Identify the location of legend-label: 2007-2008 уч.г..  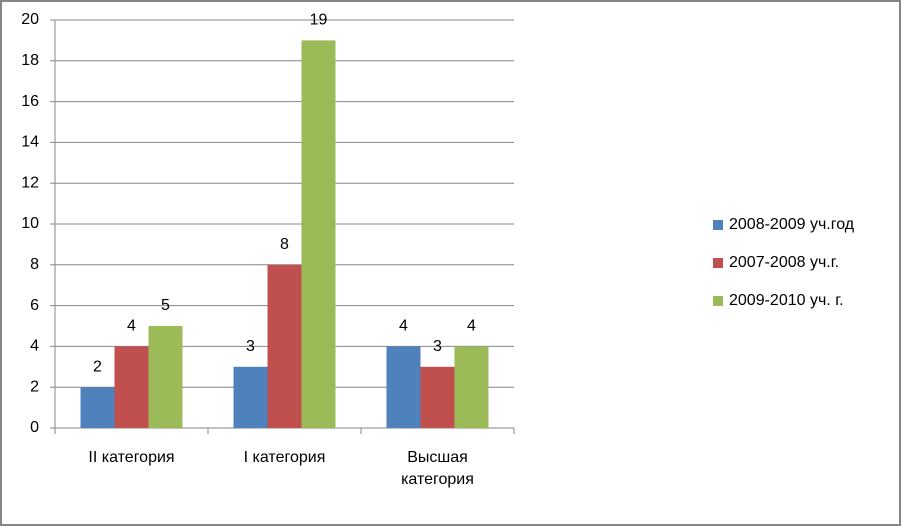
(784, 262).